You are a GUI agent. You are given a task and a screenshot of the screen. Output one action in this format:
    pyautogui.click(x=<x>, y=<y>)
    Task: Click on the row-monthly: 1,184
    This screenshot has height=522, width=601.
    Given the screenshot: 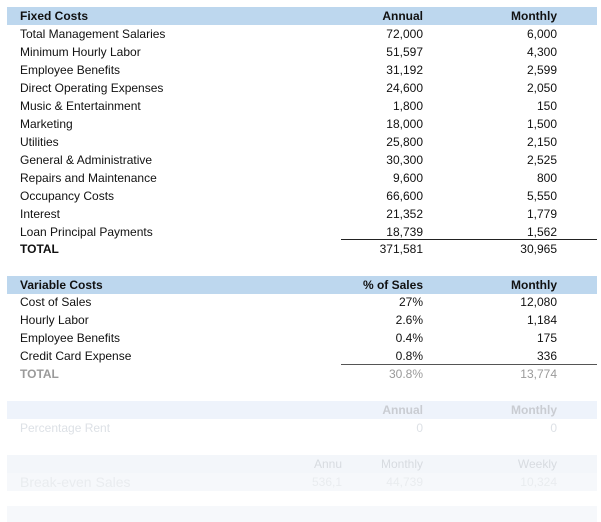 What is the action you would take?
    pyautogui.click(x=541, y=320)
    